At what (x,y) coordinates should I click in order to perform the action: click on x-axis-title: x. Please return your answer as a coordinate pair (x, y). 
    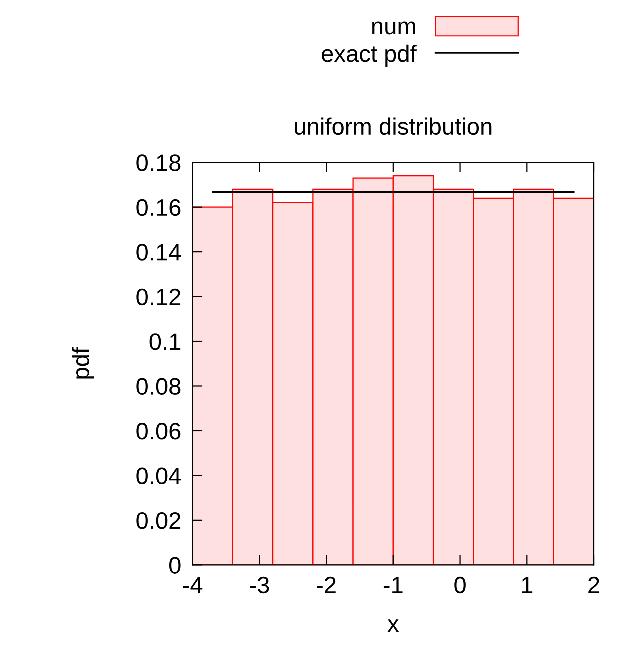
    Looking at the image, I should click on (394, 626).